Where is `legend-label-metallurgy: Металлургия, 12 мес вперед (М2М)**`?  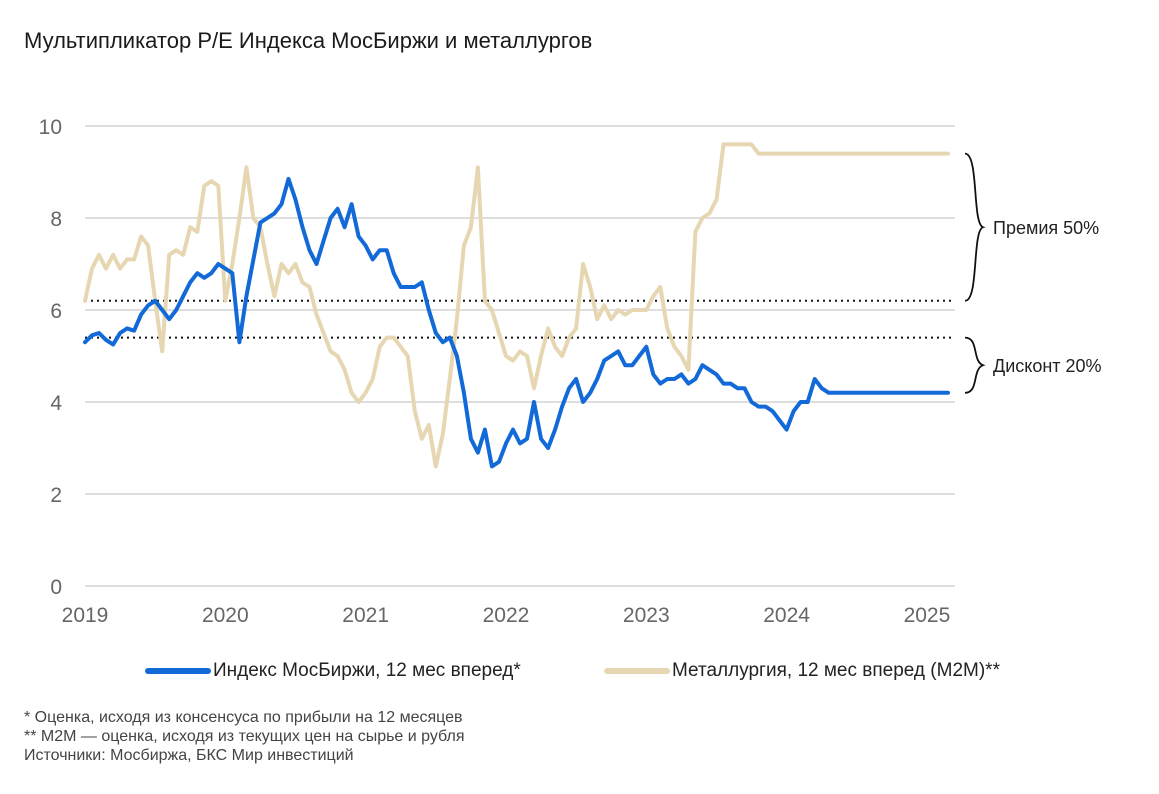 legend-label-metallurgy: Металлургия, 12 мес вперед (М2М)** is located at coordinates (836, 670).